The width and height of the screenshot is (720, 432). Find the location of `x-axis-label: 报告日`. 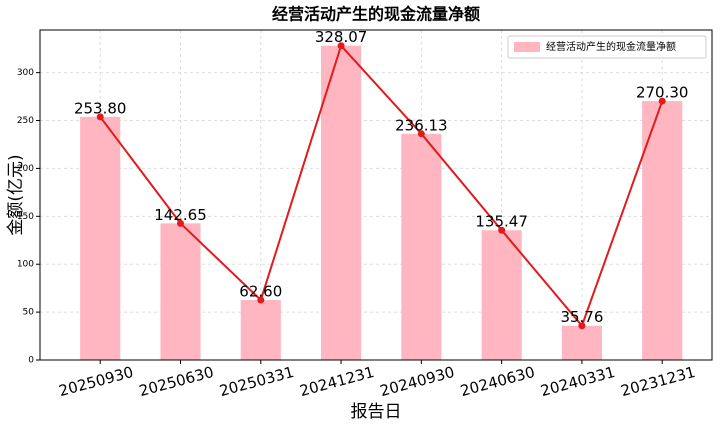

x-axis-label: 报告日 is located at coordinates (376, 412).